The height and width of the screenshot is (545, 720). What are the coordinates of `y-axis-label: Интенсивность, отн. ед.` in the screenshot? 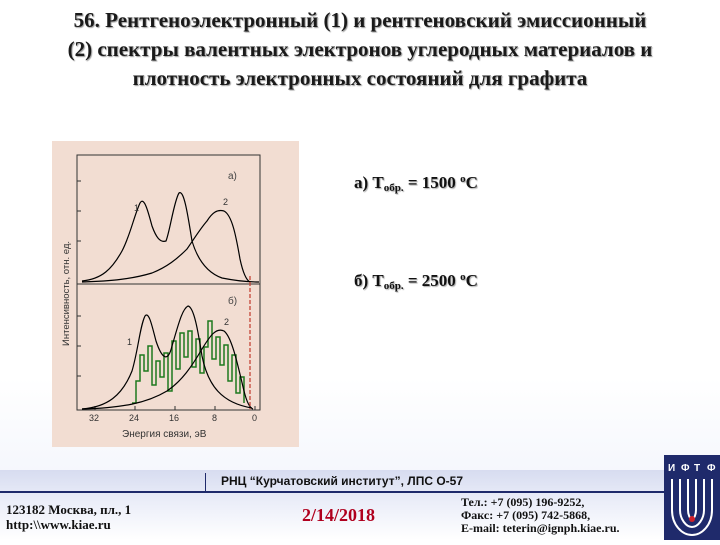 It's located at (66, 293).